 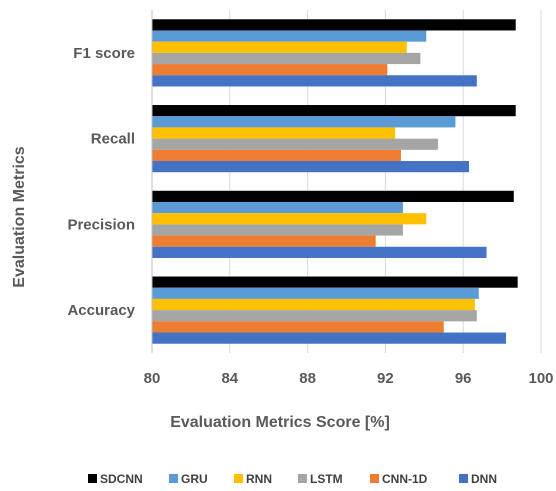 What do you see at coordinates (152, 378) in the screenshot?
I see `x-tick-label: 80` at bounding box center [152, 378].